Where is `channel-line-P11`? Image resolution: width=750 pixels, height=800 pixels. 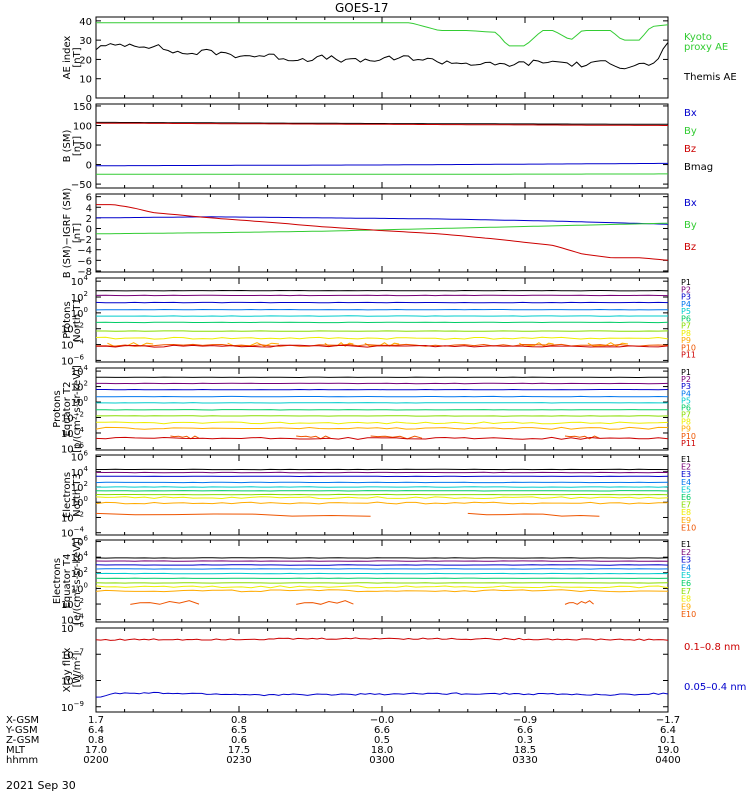
channel-line-P11 is located at coordinates (382, 438).